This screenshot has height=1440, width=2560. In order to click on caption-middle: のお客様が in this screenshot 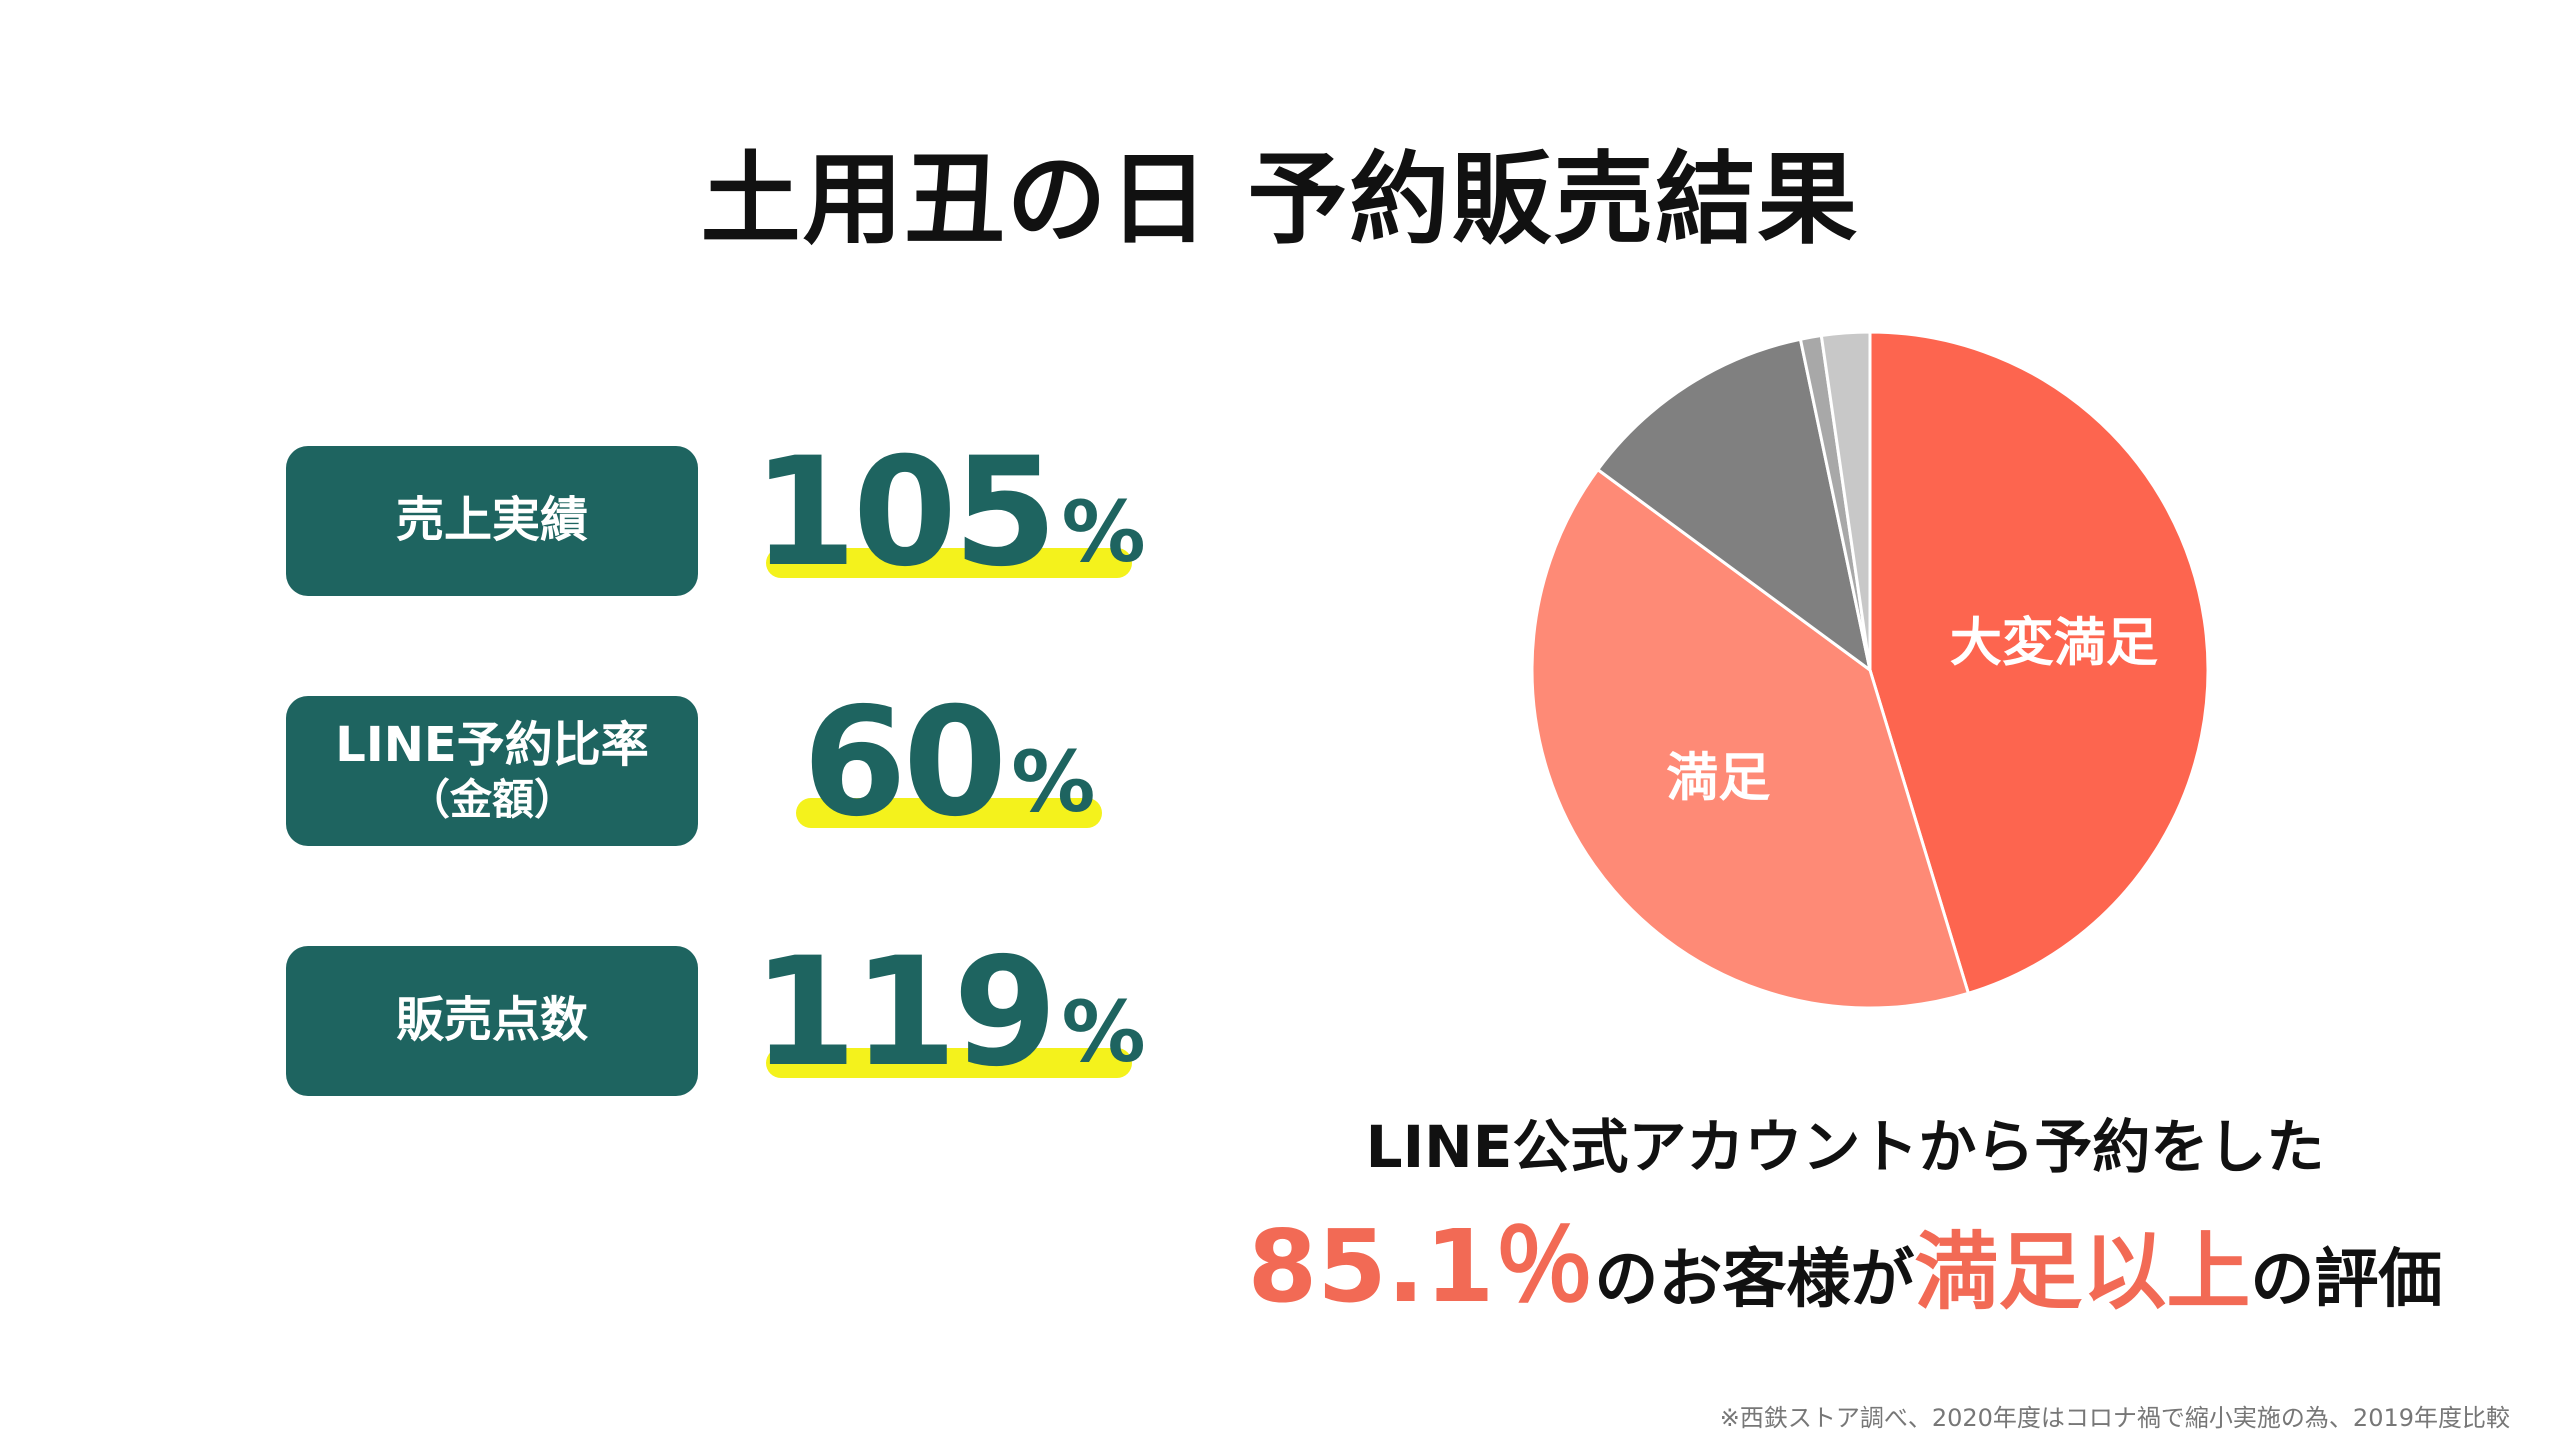, I will do `click(1754, 1280)`.